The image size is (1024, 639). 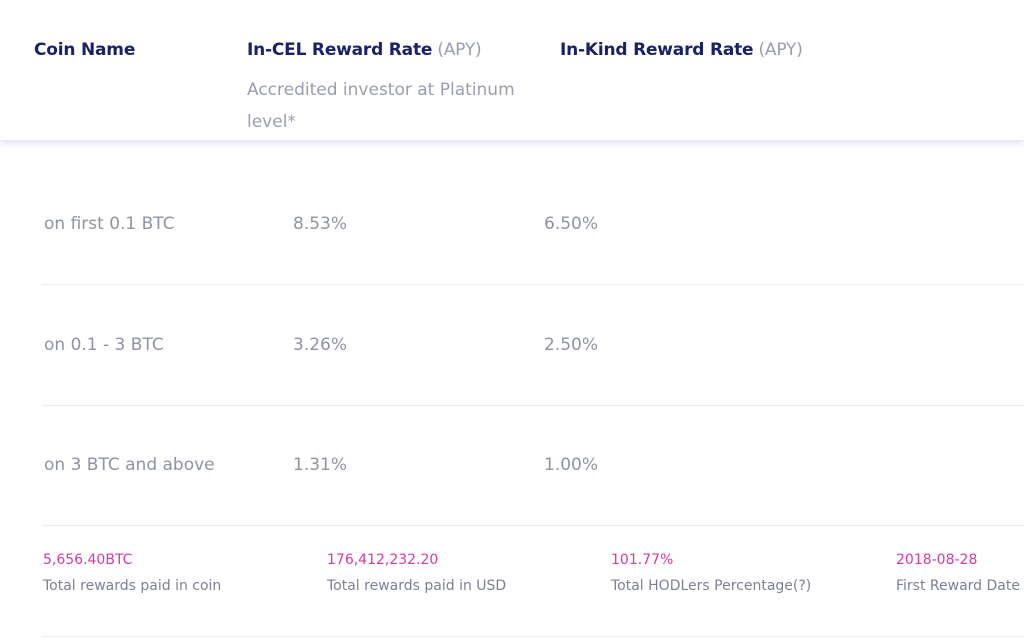 I want to click on in-cel-rate: 8.53%, so click(x=320, y=224).